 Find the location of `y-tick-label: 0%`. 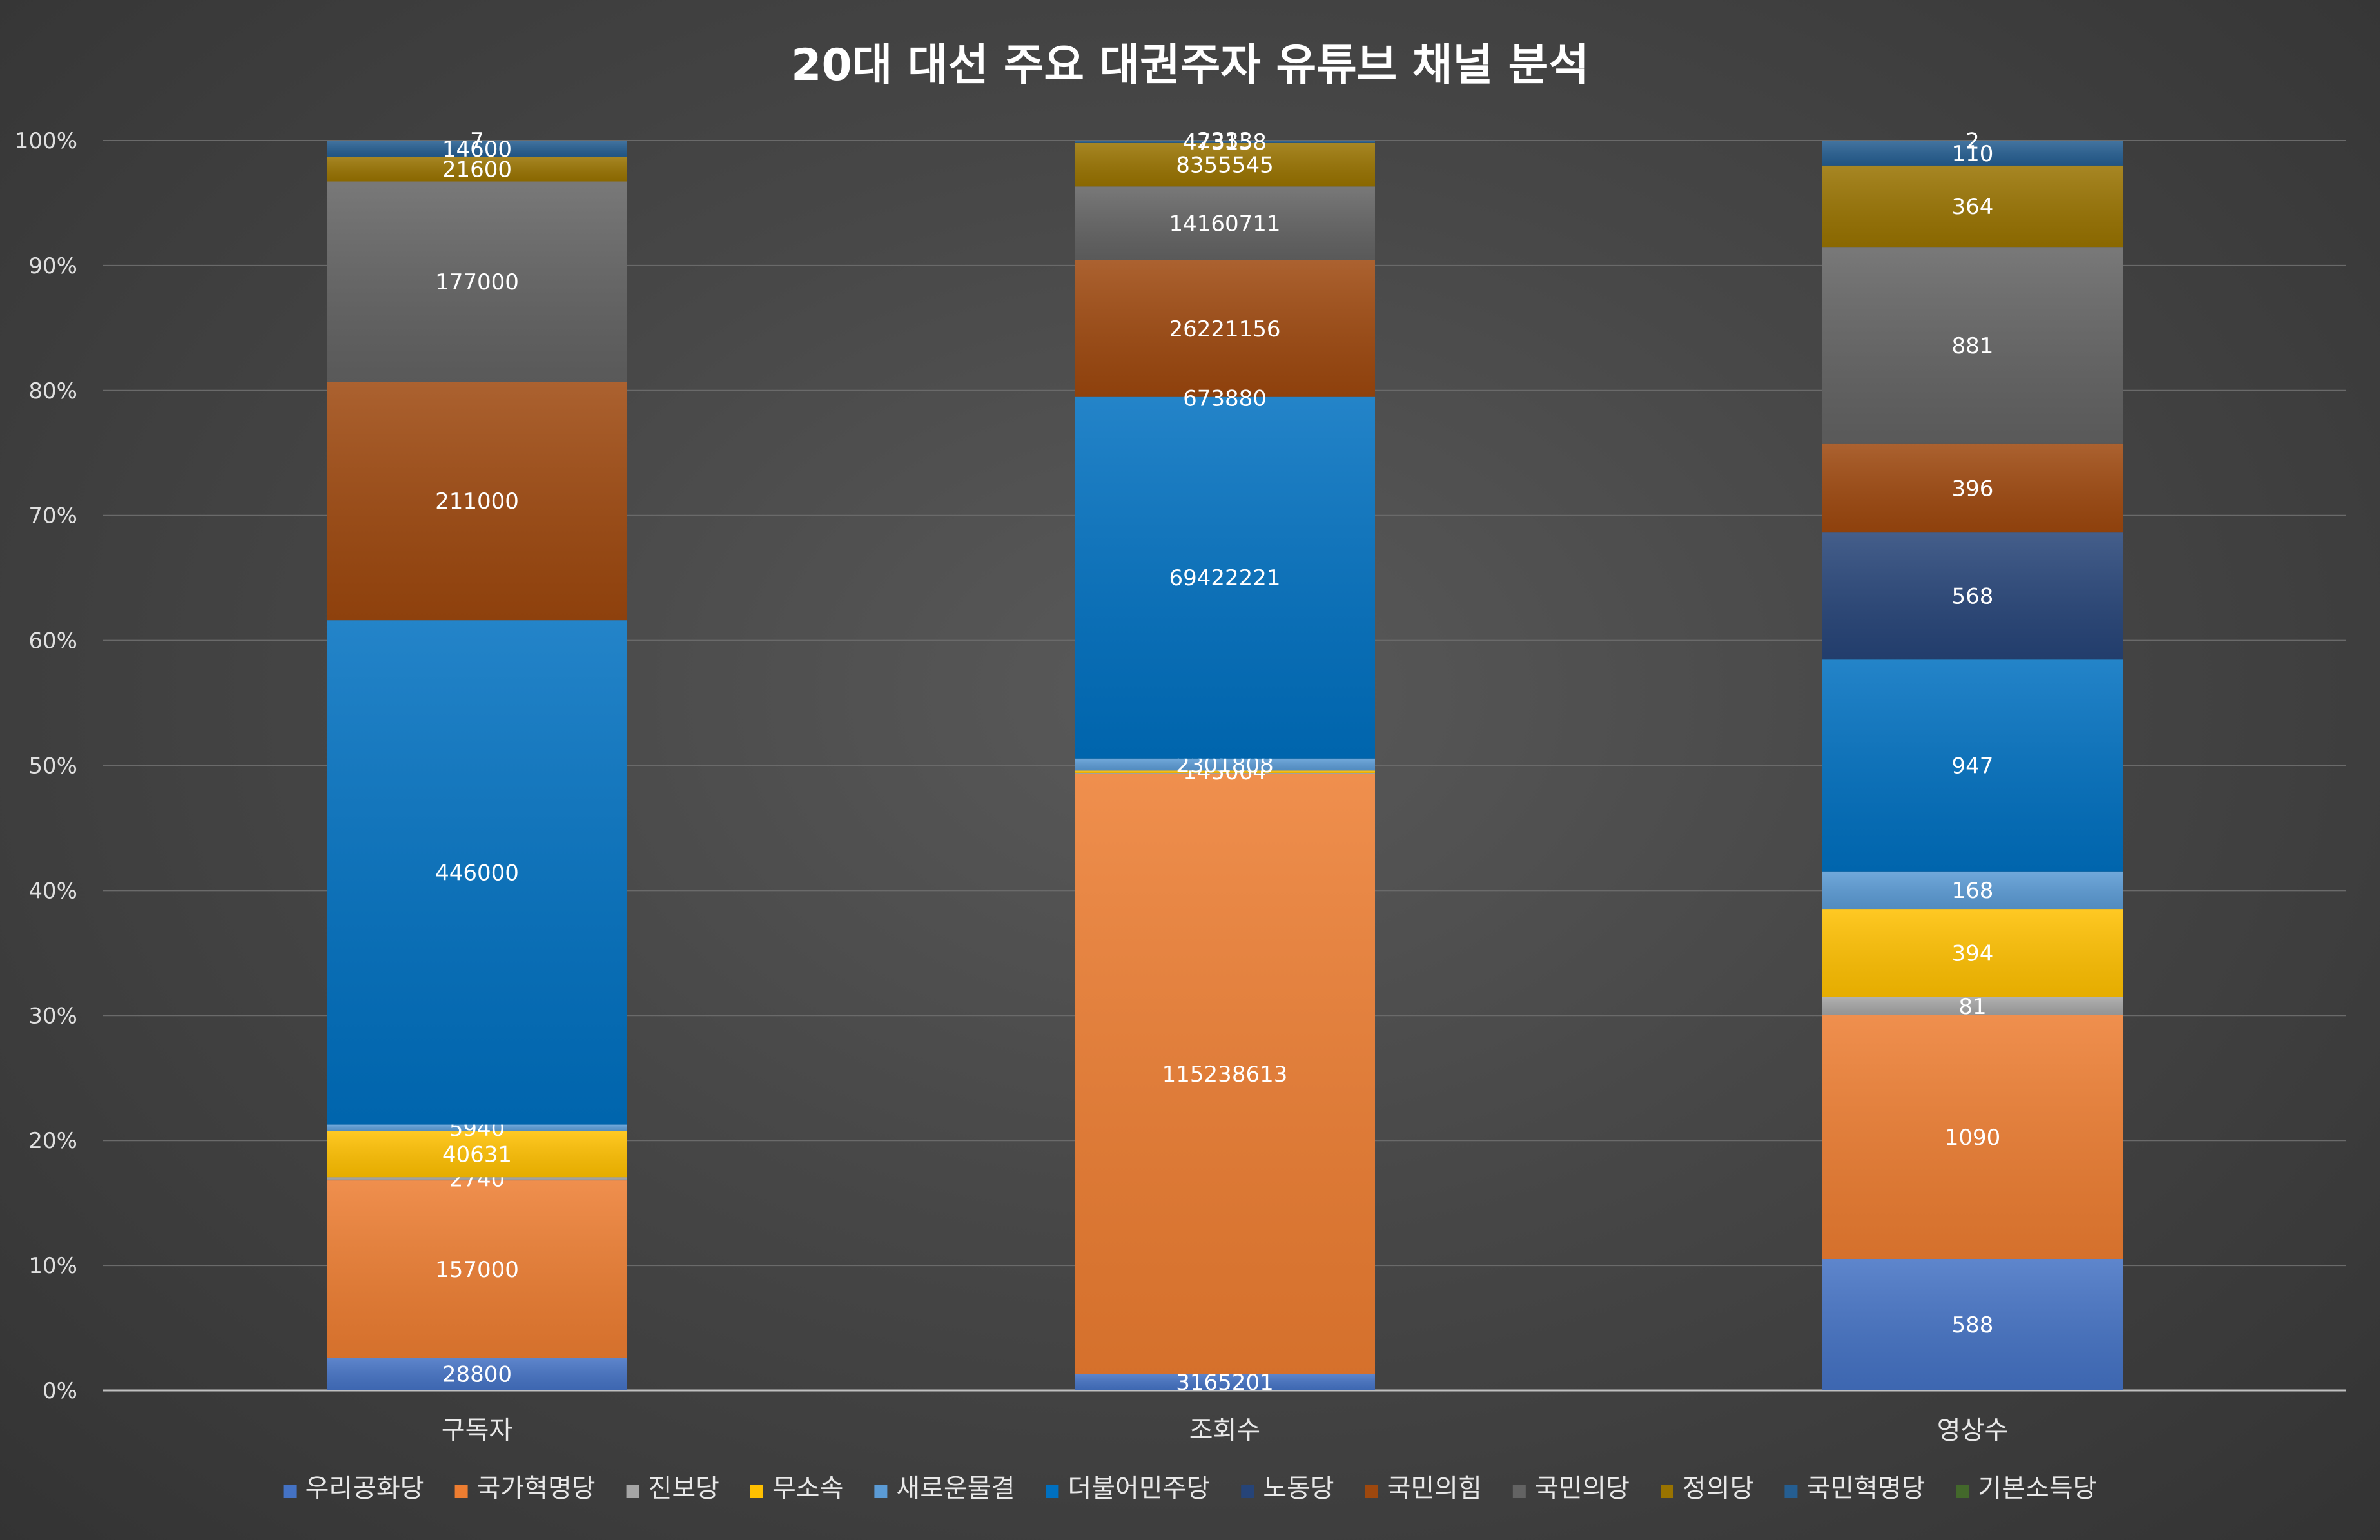

y-tick-label: 0% is located at coordinates (60, 1391).